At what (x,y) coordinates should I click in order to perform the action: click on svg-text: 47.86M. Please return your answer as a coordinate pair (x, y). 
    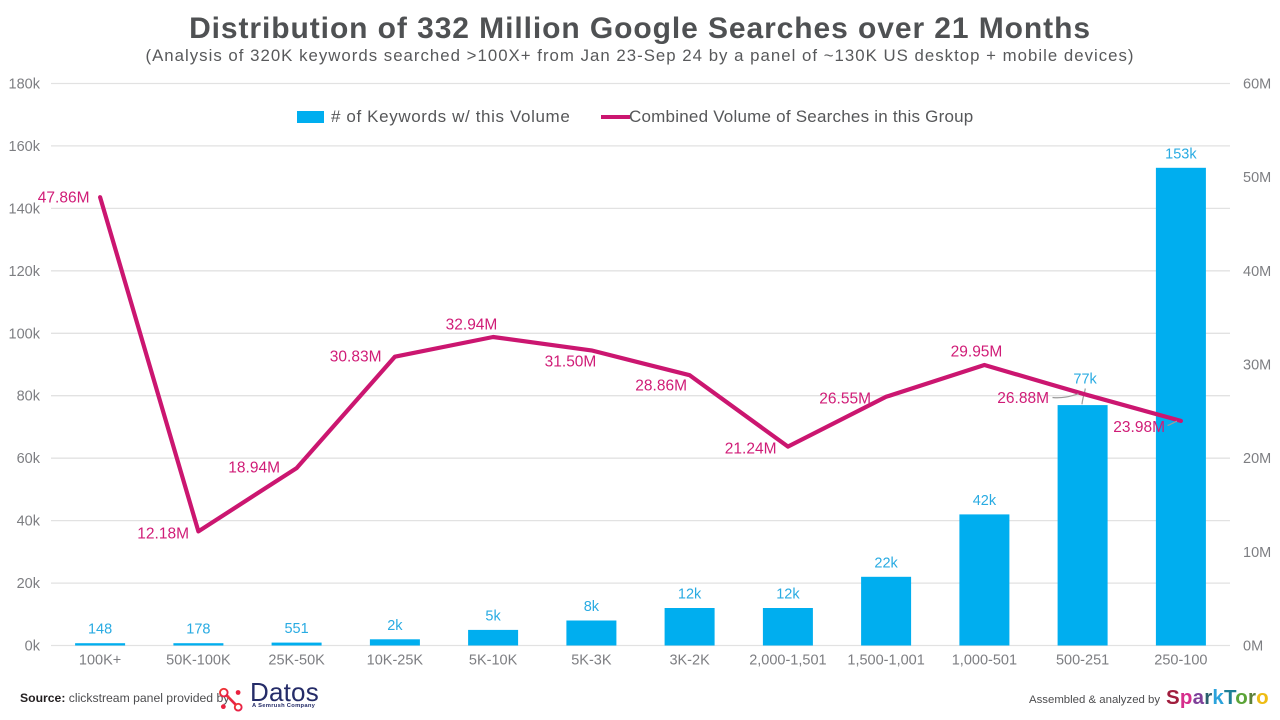
    Looking at the image, I should click on (64, 198).